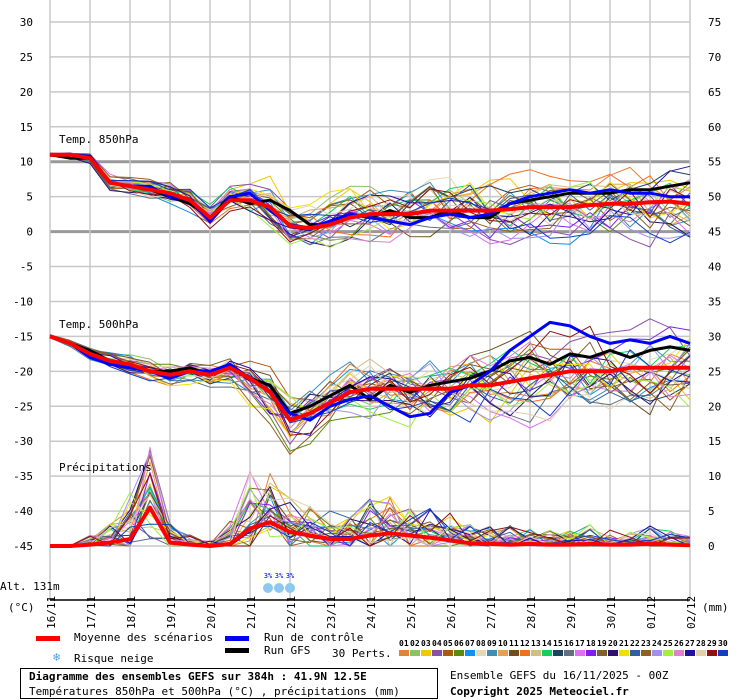 This screenshot has width=740, height=700. Describe the element at coordinates (657, 643) in the screenshot. I see `pert-number: 24` at that location.